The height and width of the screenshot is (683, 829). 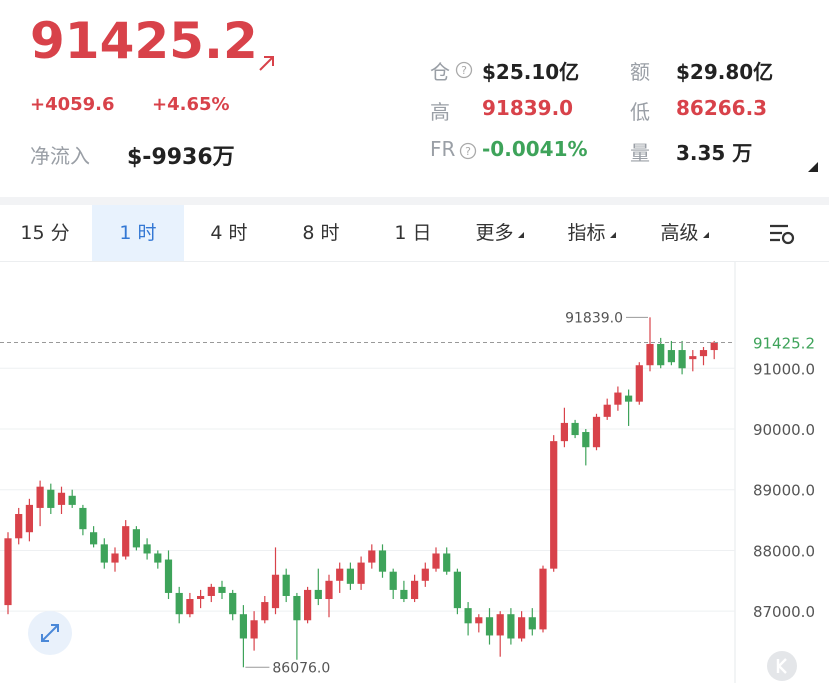 What do you see at coordinates (531, 72) in the screenshot?
I see `stat-value: $25.10亿` at bounding box center [531, 72].